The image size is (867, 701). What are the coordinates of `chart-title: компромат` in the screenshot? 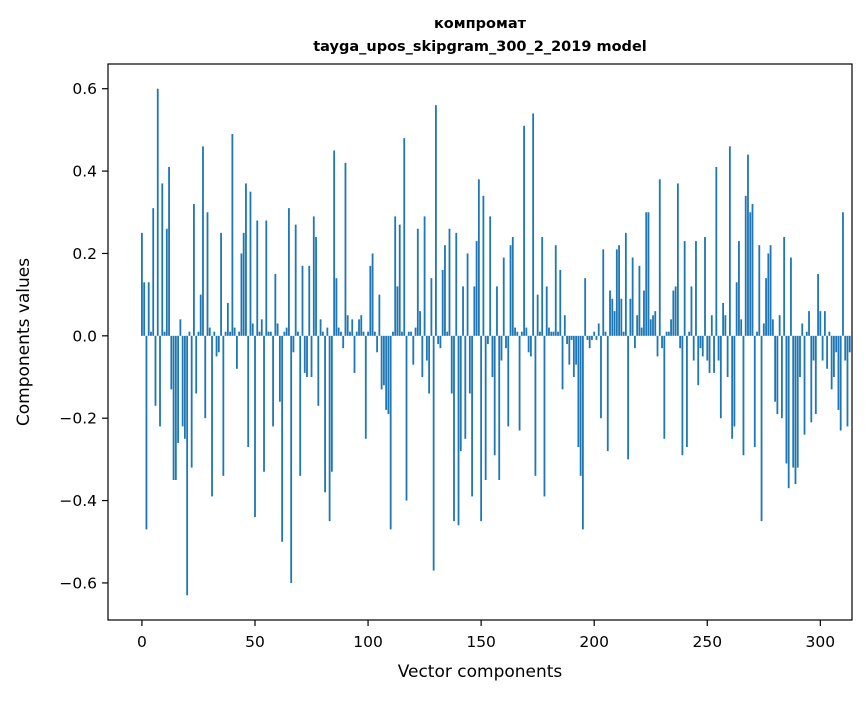 It's located at (480, 24).